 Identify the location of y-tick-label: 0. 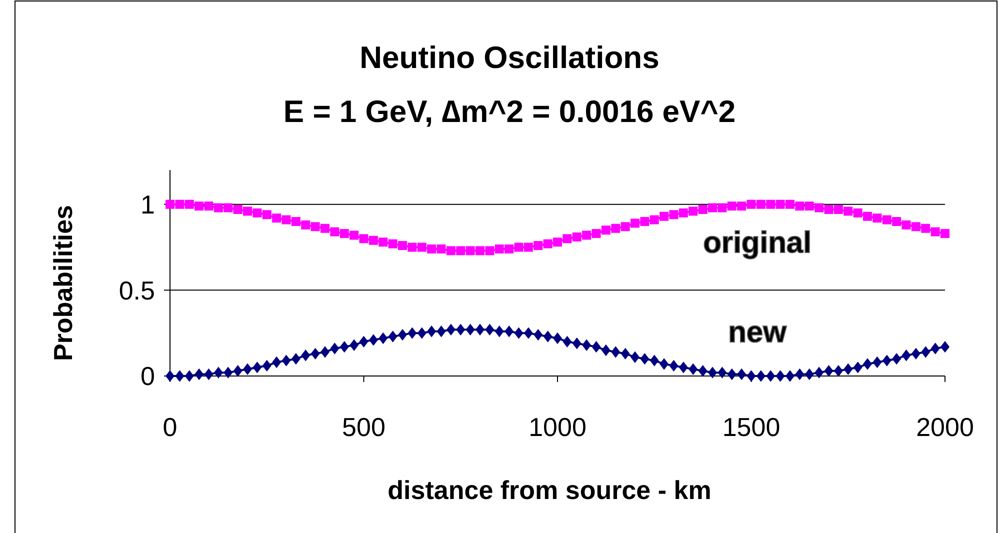
(147, 376).